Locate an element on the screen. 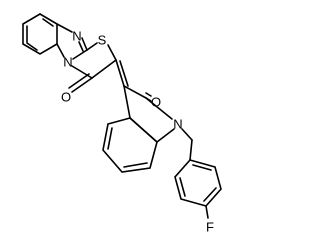  atom-label: F is located at coordinates (210, 227).